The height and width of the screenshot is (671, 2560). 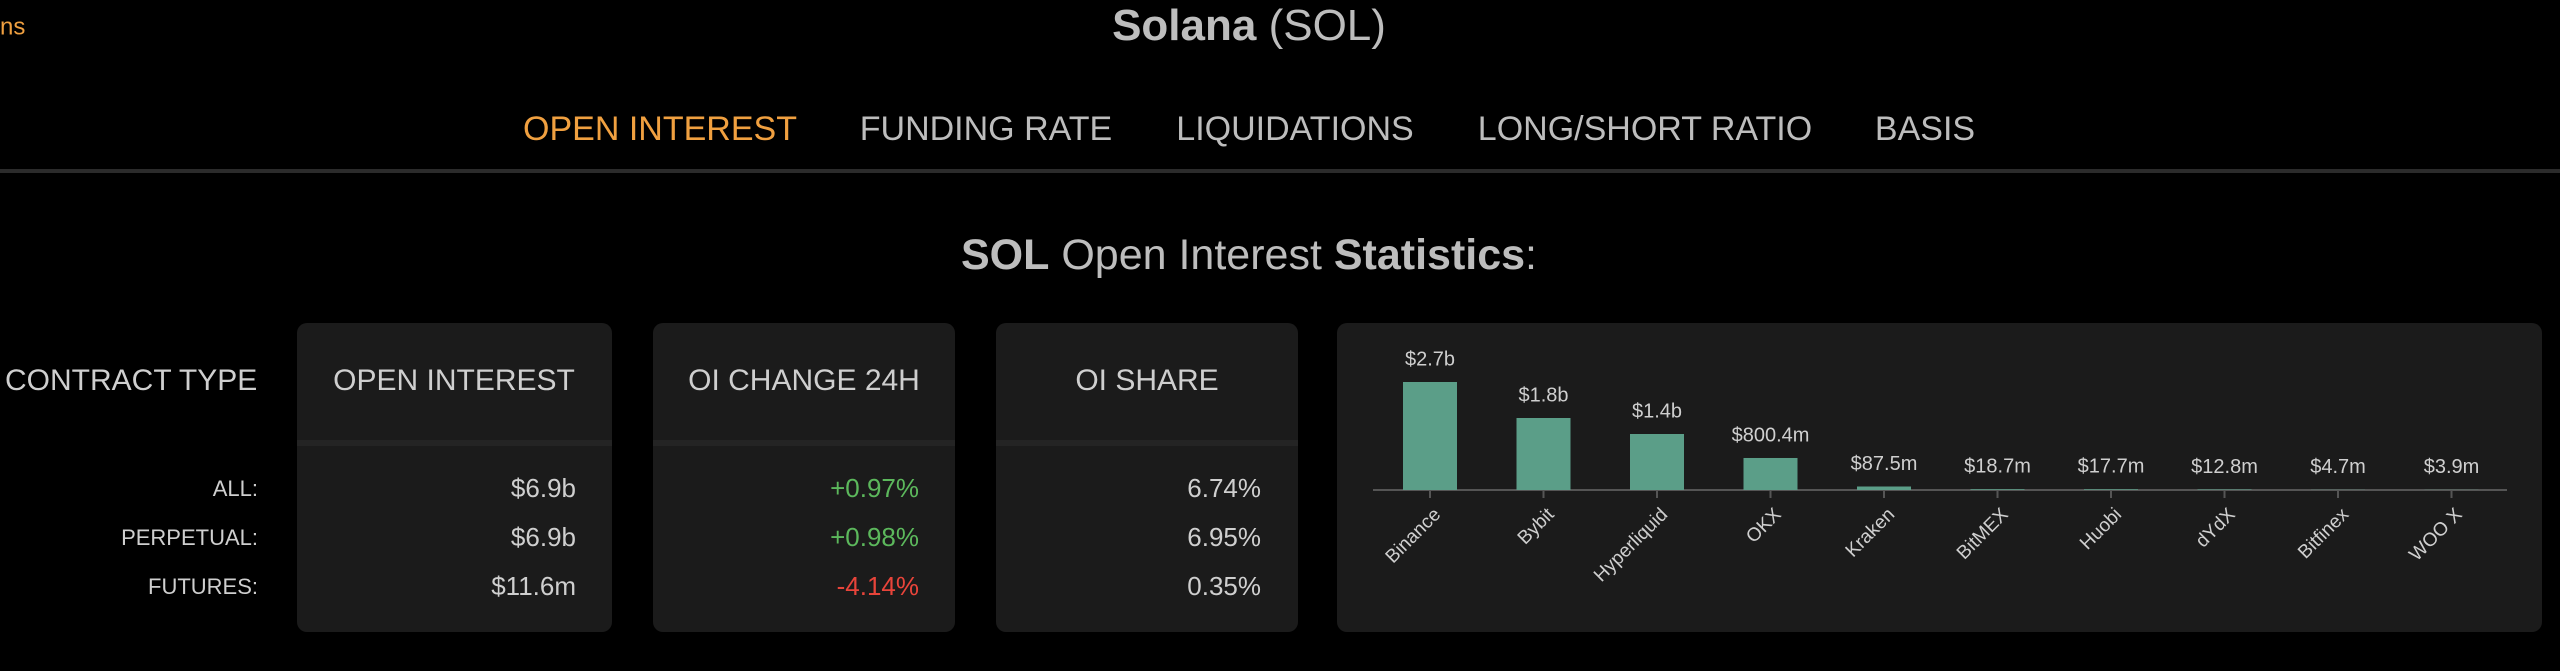 What do you see at coordinates (2111, 467) in the screenshot?
I see `value-label: $17.7m` at bounding box center [2111, 467].